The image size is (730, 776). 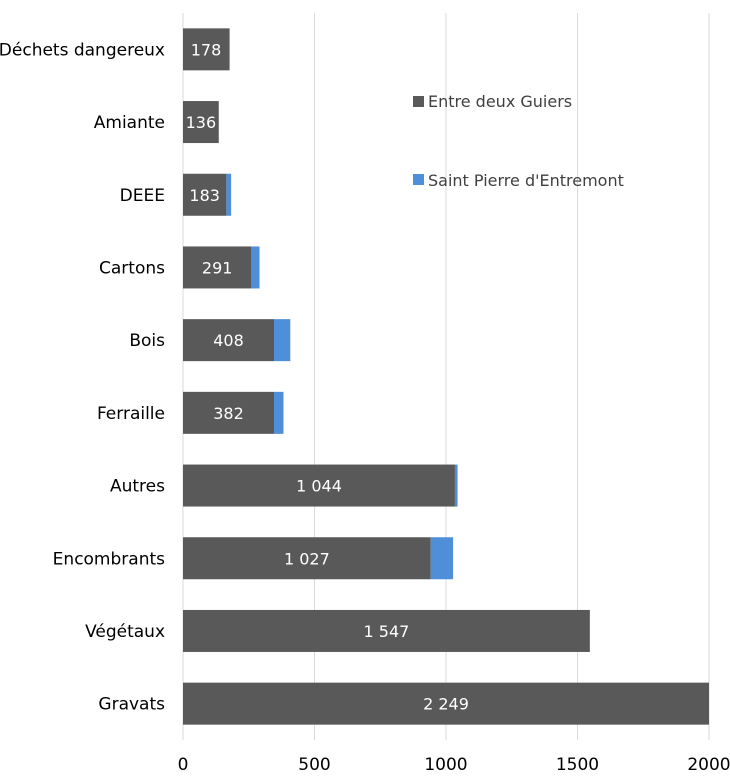 I want to click on category-label-deee: DEEE, so click(x=142, y=196).